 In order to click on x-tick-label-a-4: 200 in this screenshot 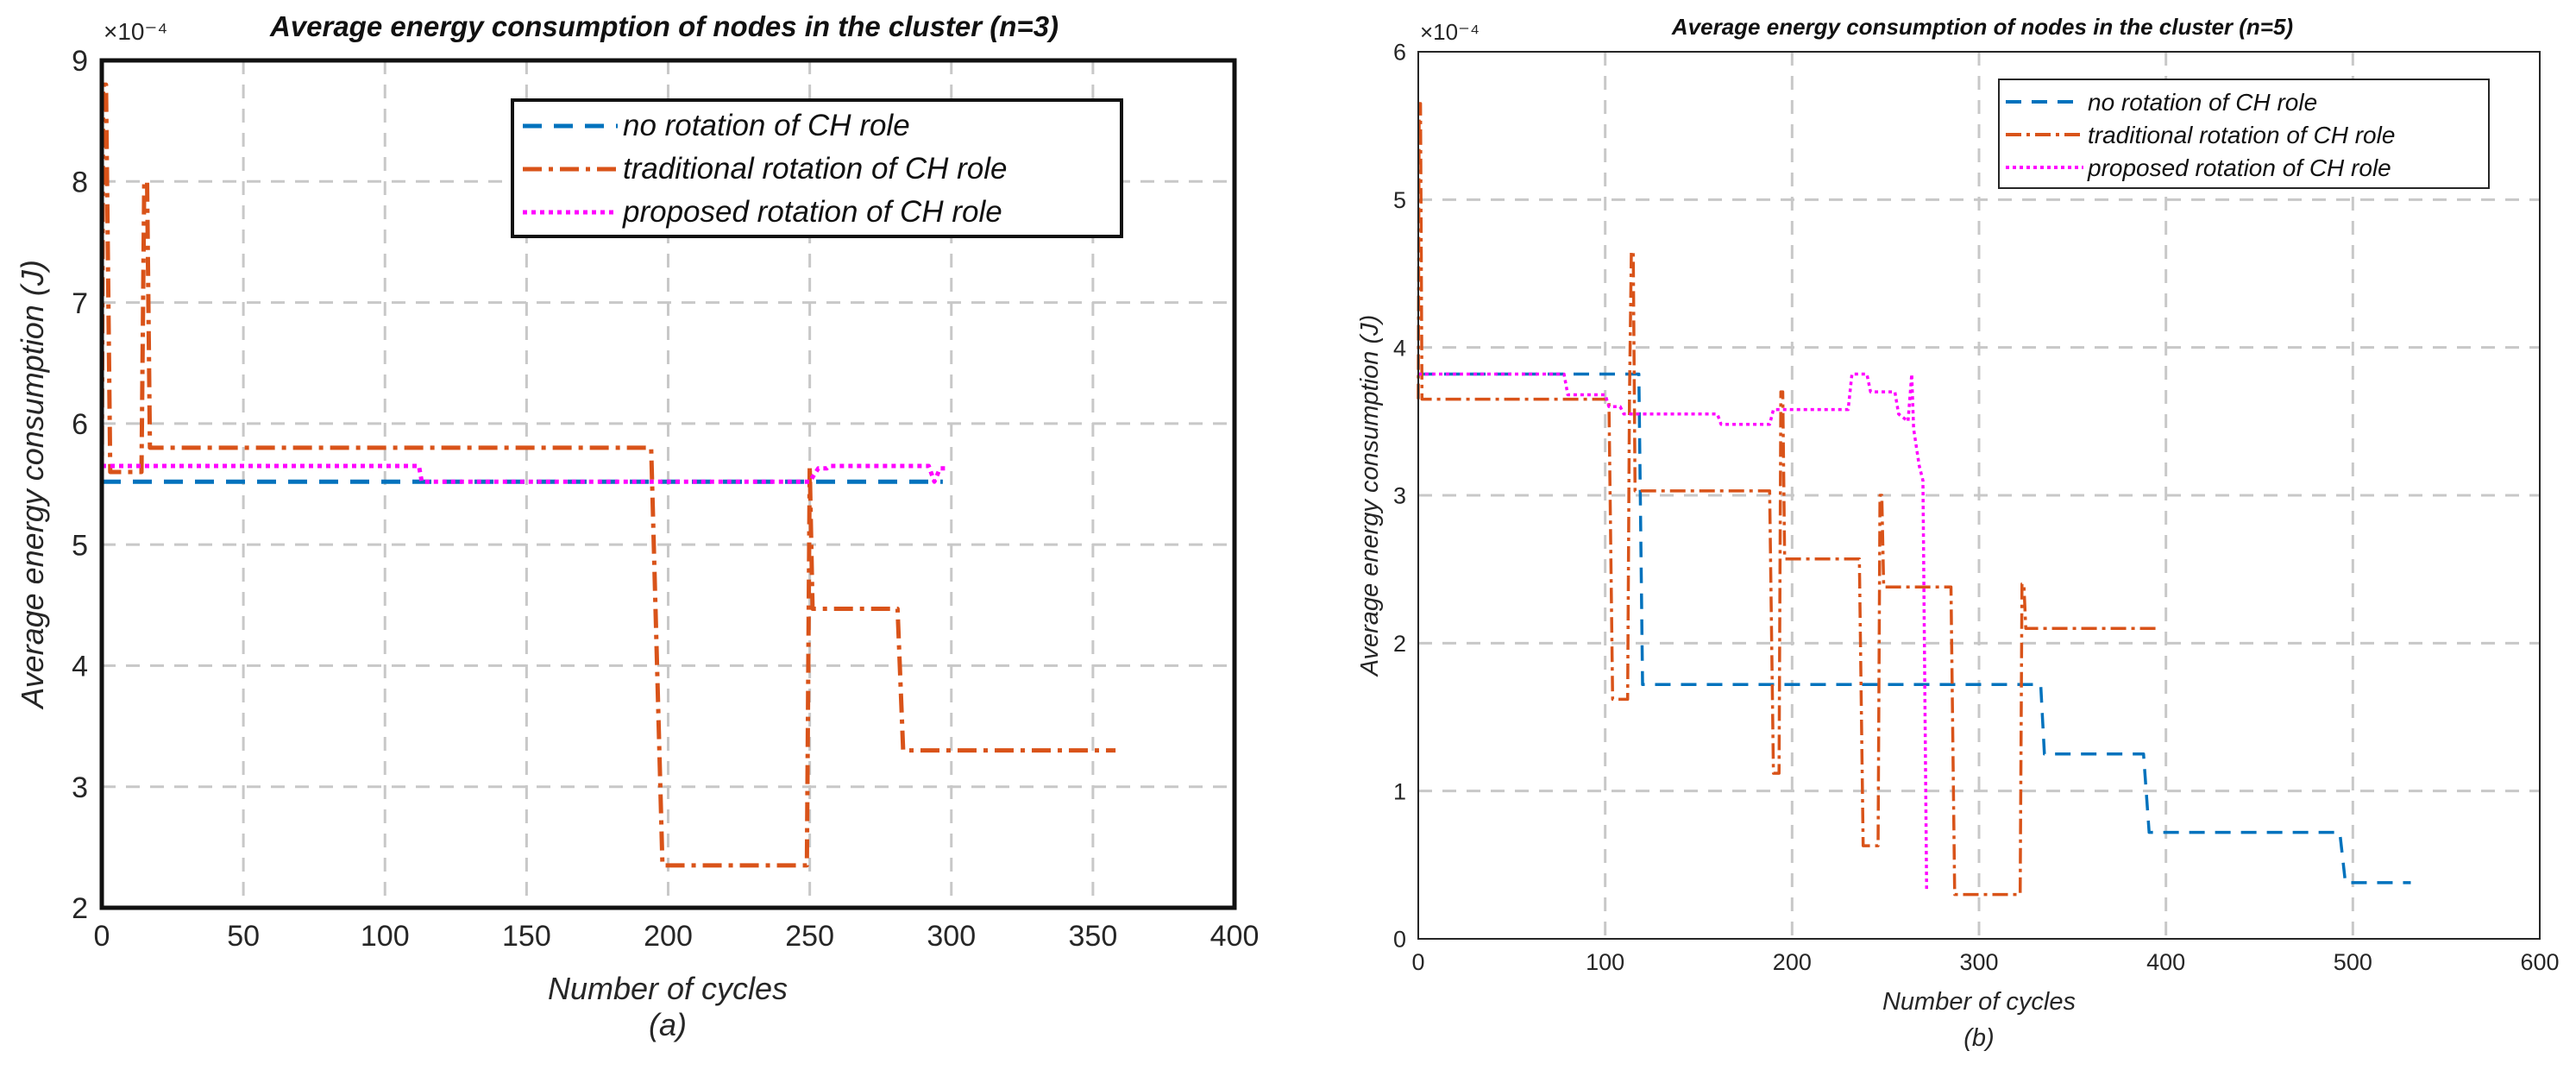, I will do `click(668, 936)`.